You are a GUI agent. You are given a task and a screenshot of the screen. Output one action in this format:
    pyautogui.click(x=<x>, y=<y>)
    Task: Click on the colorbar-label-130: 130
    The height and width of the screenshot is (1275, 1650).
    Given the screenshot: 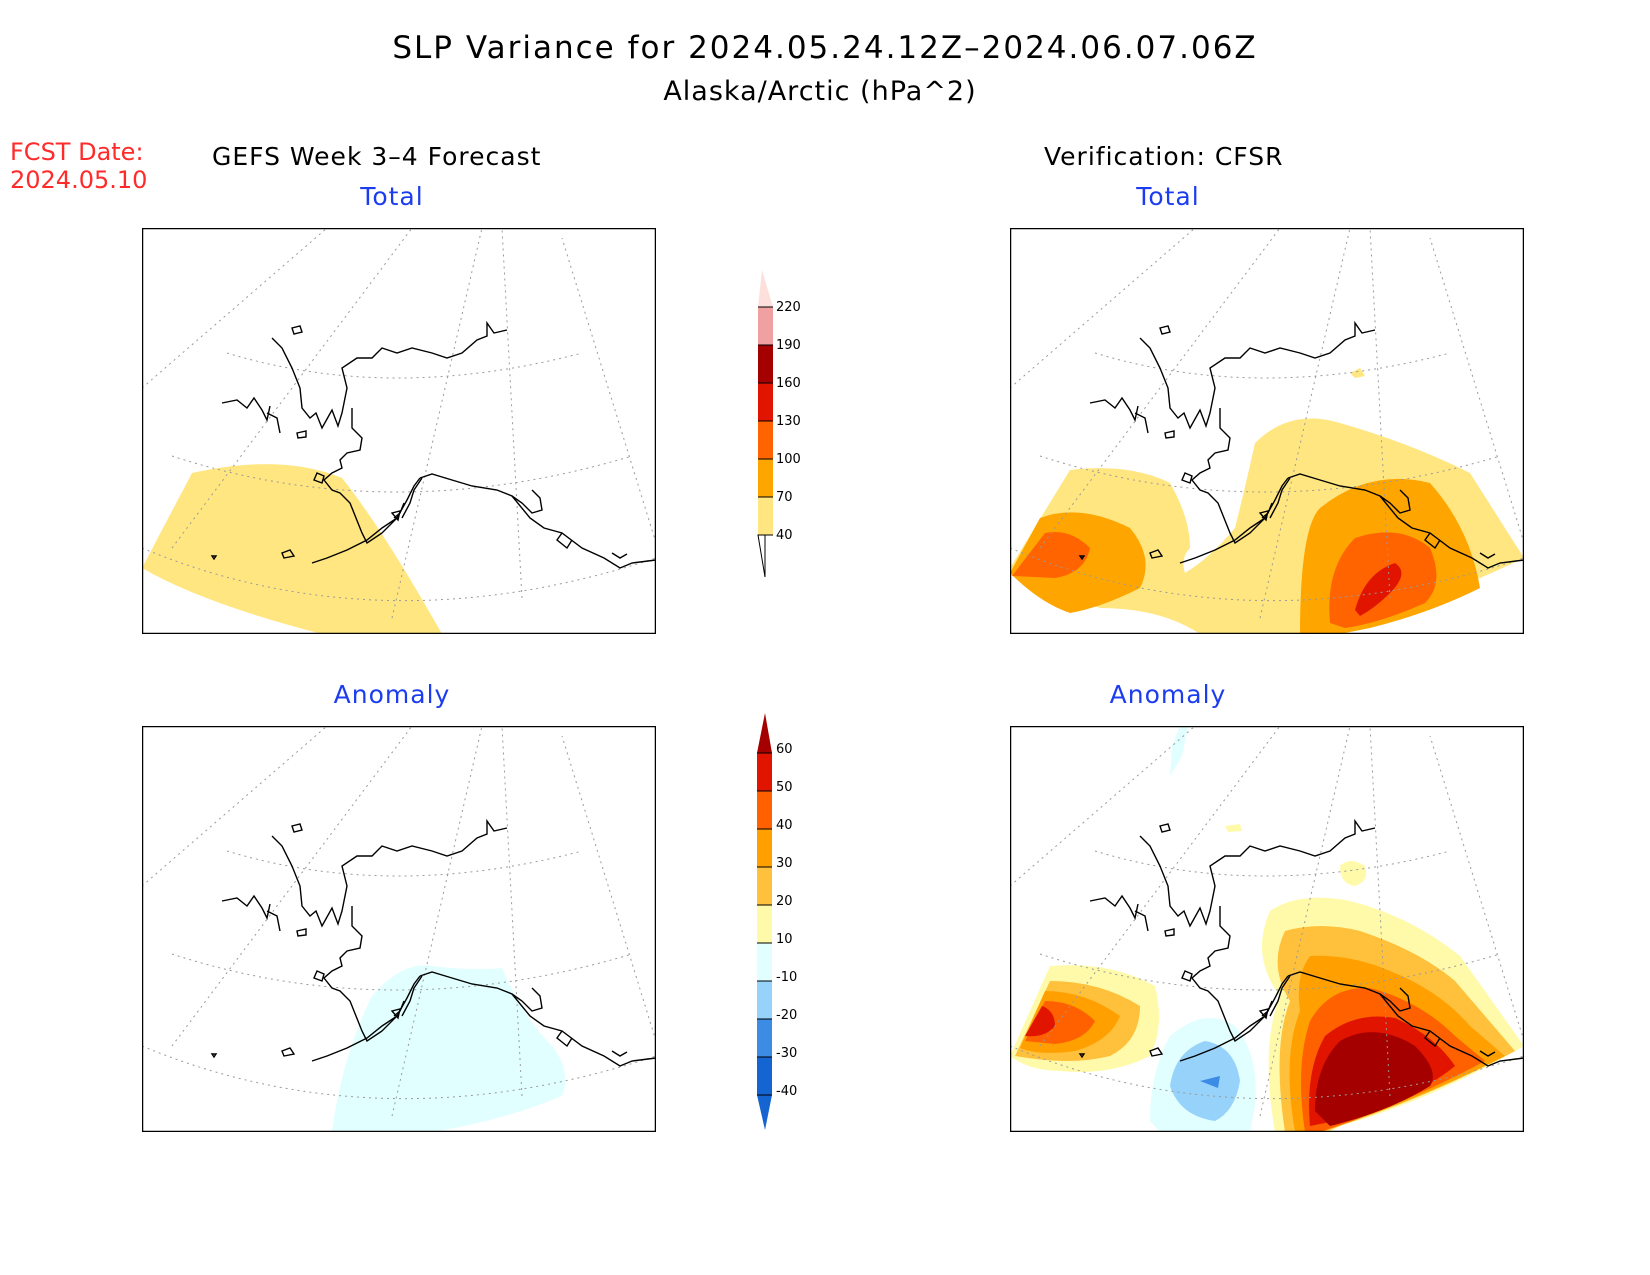 What is the action you would take?
    pyautogui.click(x=788, y=421)
    